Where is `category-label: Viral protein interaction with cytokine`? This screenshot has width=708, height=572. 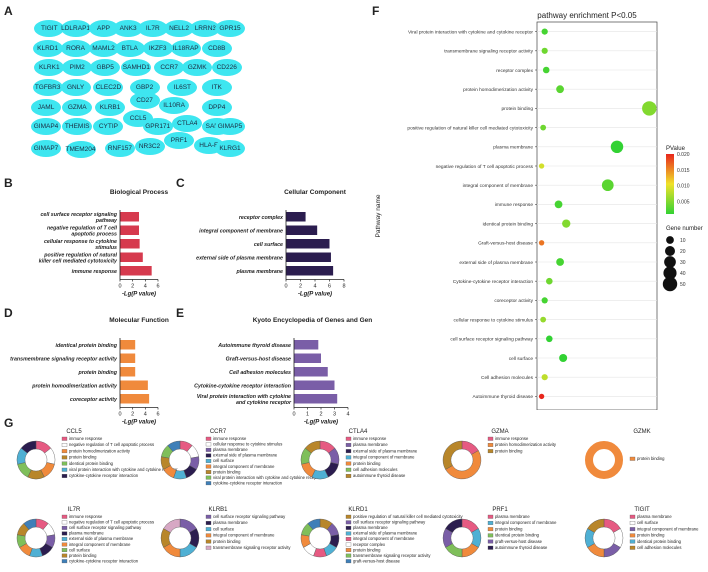
category-label: Viral protein interaction with cytokine is located at coordinates (244, 397).